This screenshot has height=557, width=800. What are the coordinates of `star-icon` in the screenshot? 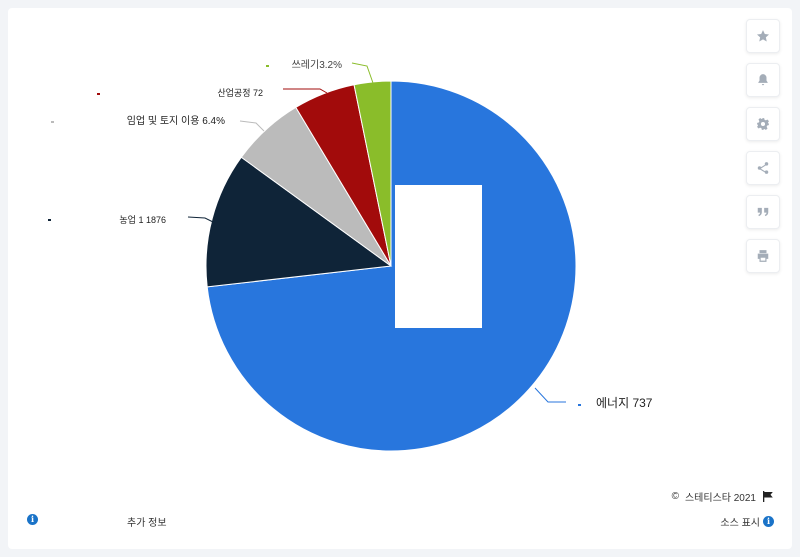 It's located at (763, 36).